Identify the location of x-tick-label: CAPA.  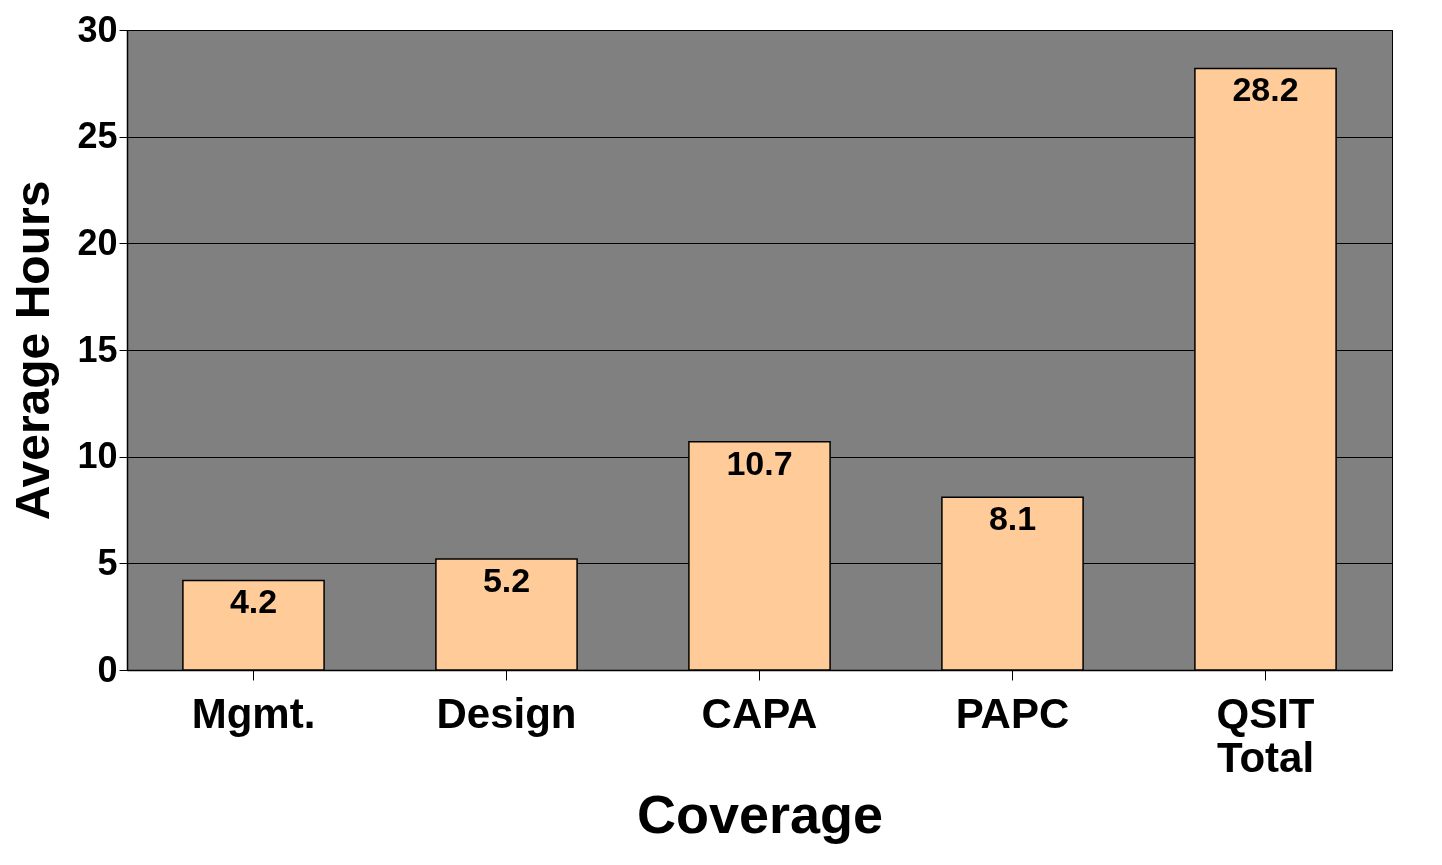
(759, 713).